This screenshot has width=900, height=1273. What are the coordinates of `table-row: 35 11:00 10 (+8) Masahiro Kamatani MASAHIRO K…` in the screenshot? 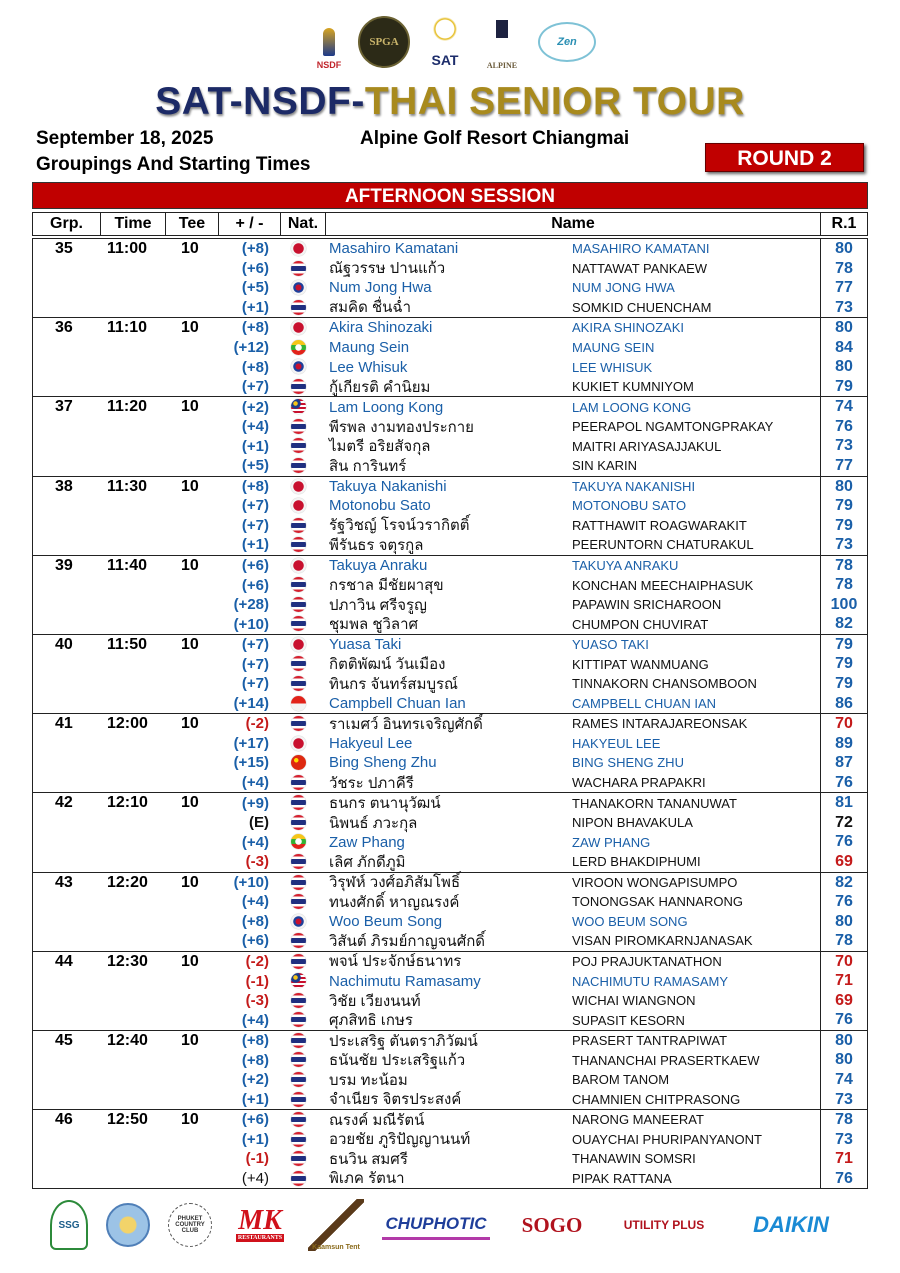 It's located at (450, 249).